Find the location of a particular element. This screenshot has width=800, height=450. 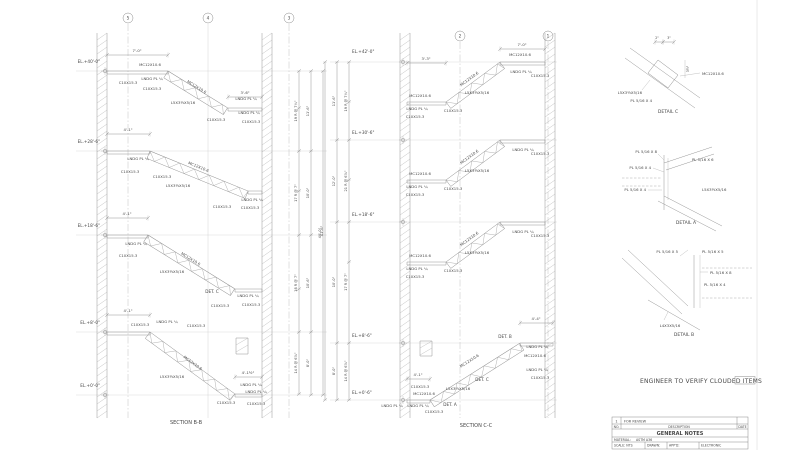

member-label: PL 5/16 X 6 is located at coordinates (703, 159).